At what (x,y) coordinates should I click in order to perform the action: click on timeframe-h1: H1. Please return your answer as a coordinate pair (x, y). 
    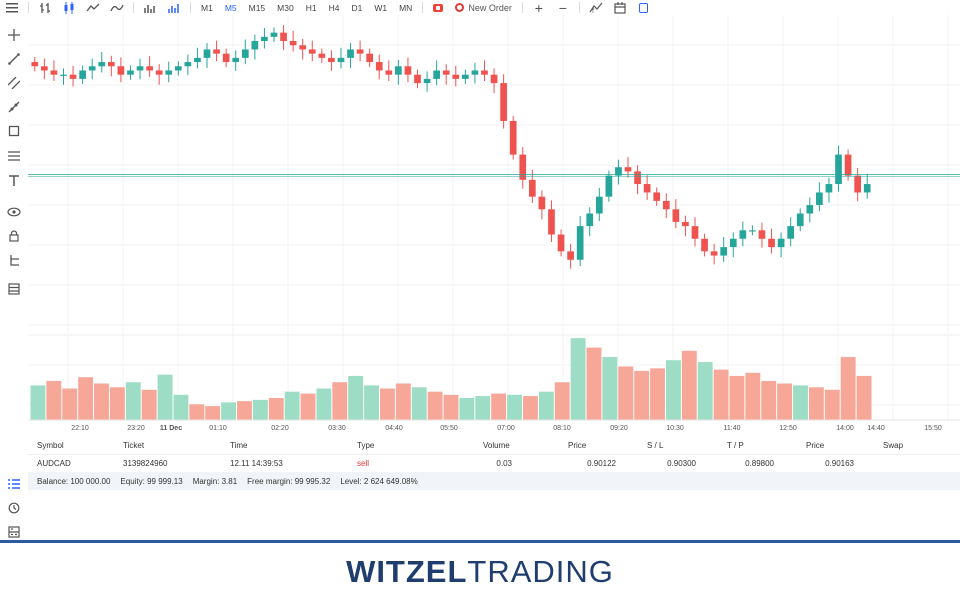
    Looking at the image, I should click on (311, 7).